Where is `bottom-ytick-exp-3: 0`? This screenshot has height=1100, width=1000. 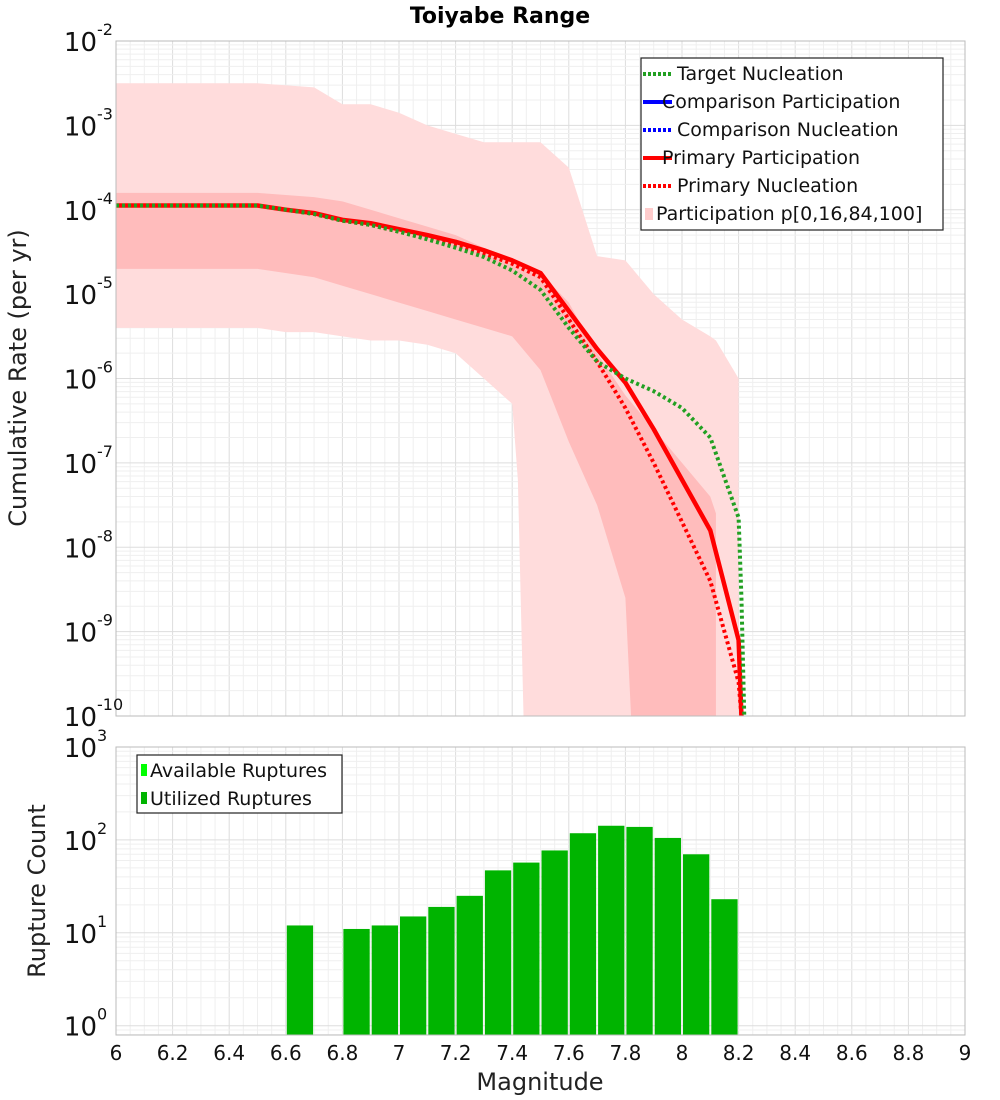 bottom-ytick-exp-3: 0 is located at coordinates (102, 1014).